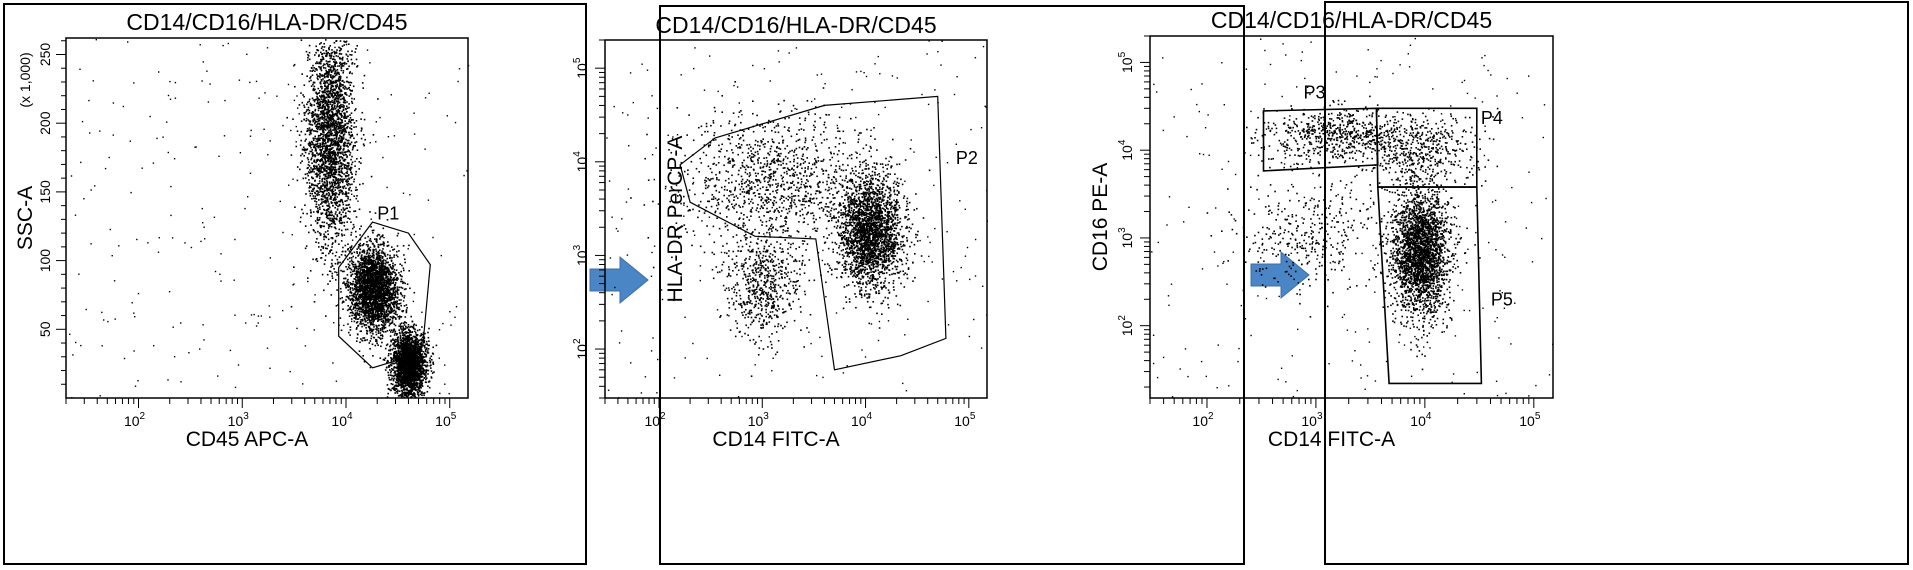 The image size is (1913, 570). Describe the element at coordinates (384, 295) in the screenshot. I see `gate-p1` at that location.